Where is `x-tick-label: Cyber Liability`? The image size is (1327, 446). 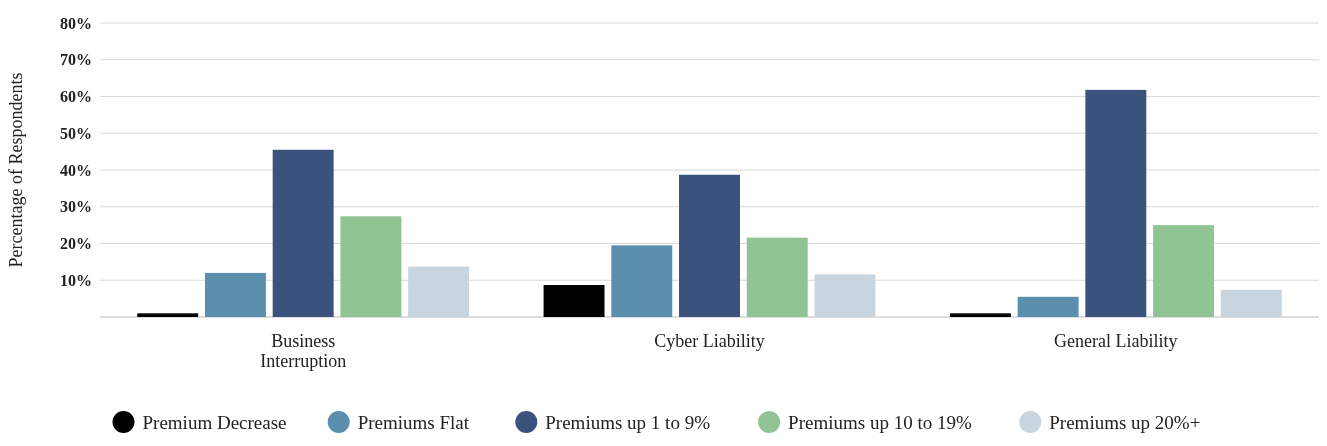
x-tick-label: Cyber Liability is located at coordinates (709, 341).